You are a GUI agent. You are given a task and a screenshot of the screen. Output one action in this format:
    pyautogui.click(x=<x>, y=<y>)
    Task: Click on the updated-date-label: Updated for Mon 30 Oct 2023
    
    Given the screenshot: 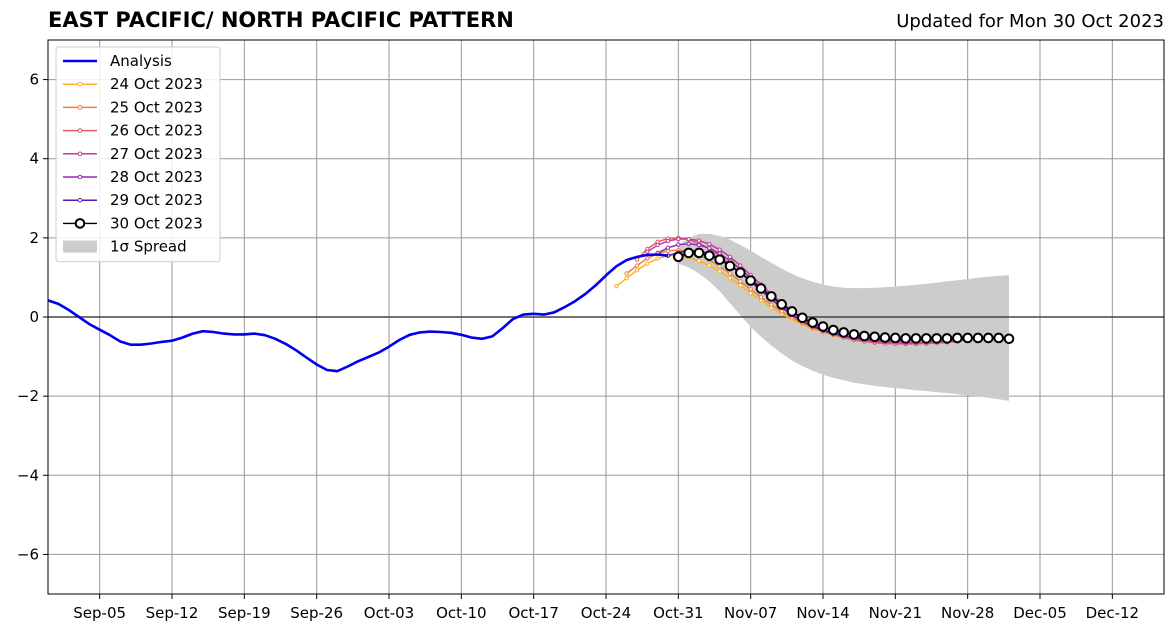 What is the action you would take?
    pyautogui.click(x=1030, y=21)
    